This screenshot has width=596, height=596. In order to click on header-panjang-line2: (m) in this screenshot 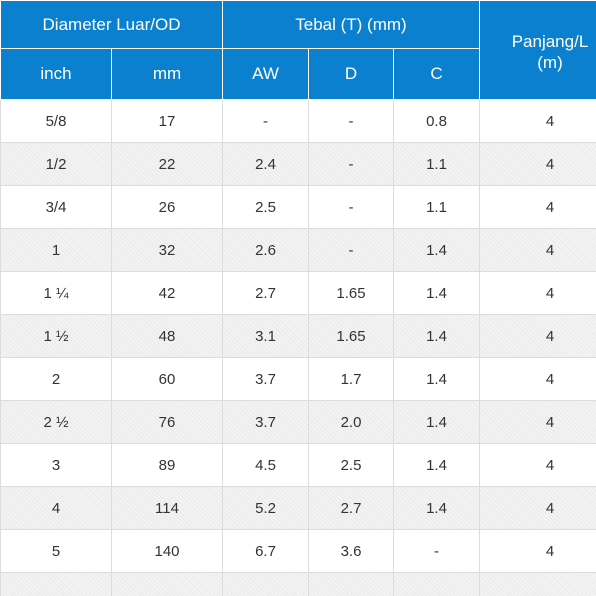, I will do `click(550, 62)`.